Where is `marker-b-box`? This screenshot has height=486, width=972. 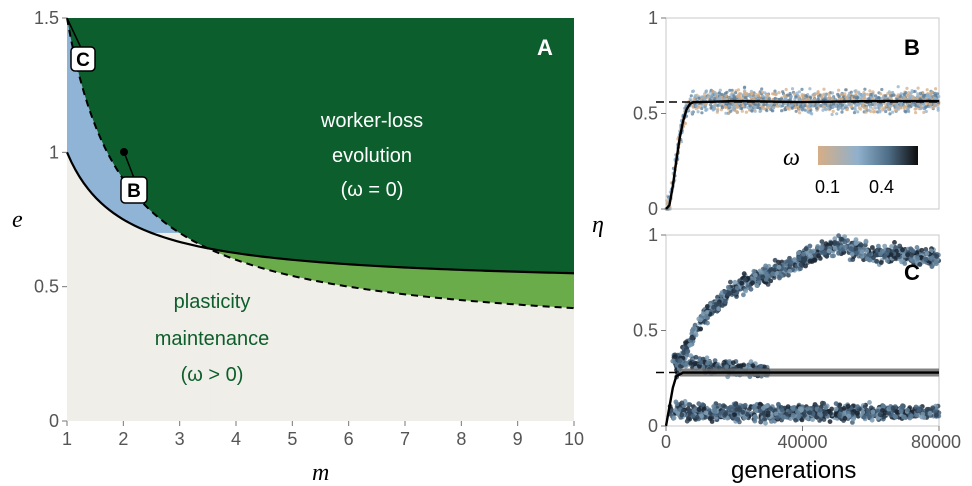 marker-b-box is located at coordinates (134, 190).